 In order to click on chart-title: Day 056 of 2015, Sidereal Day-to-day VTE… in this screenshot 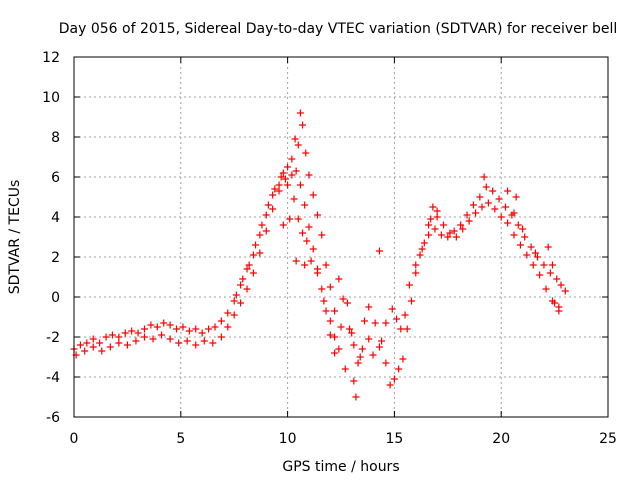, I will do `click(338, 29)`.